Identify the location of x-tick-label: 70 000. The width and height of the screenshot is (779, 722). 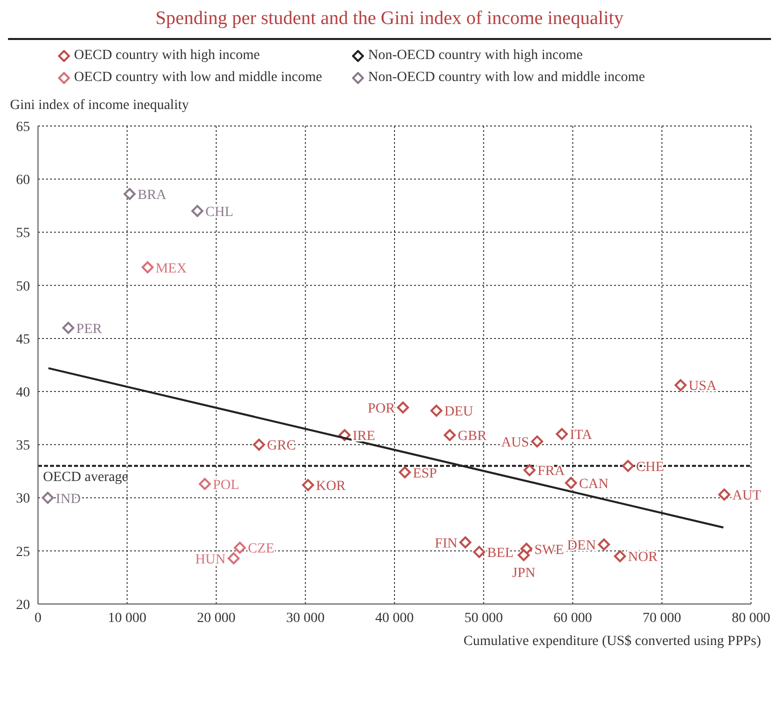
(662, 618).